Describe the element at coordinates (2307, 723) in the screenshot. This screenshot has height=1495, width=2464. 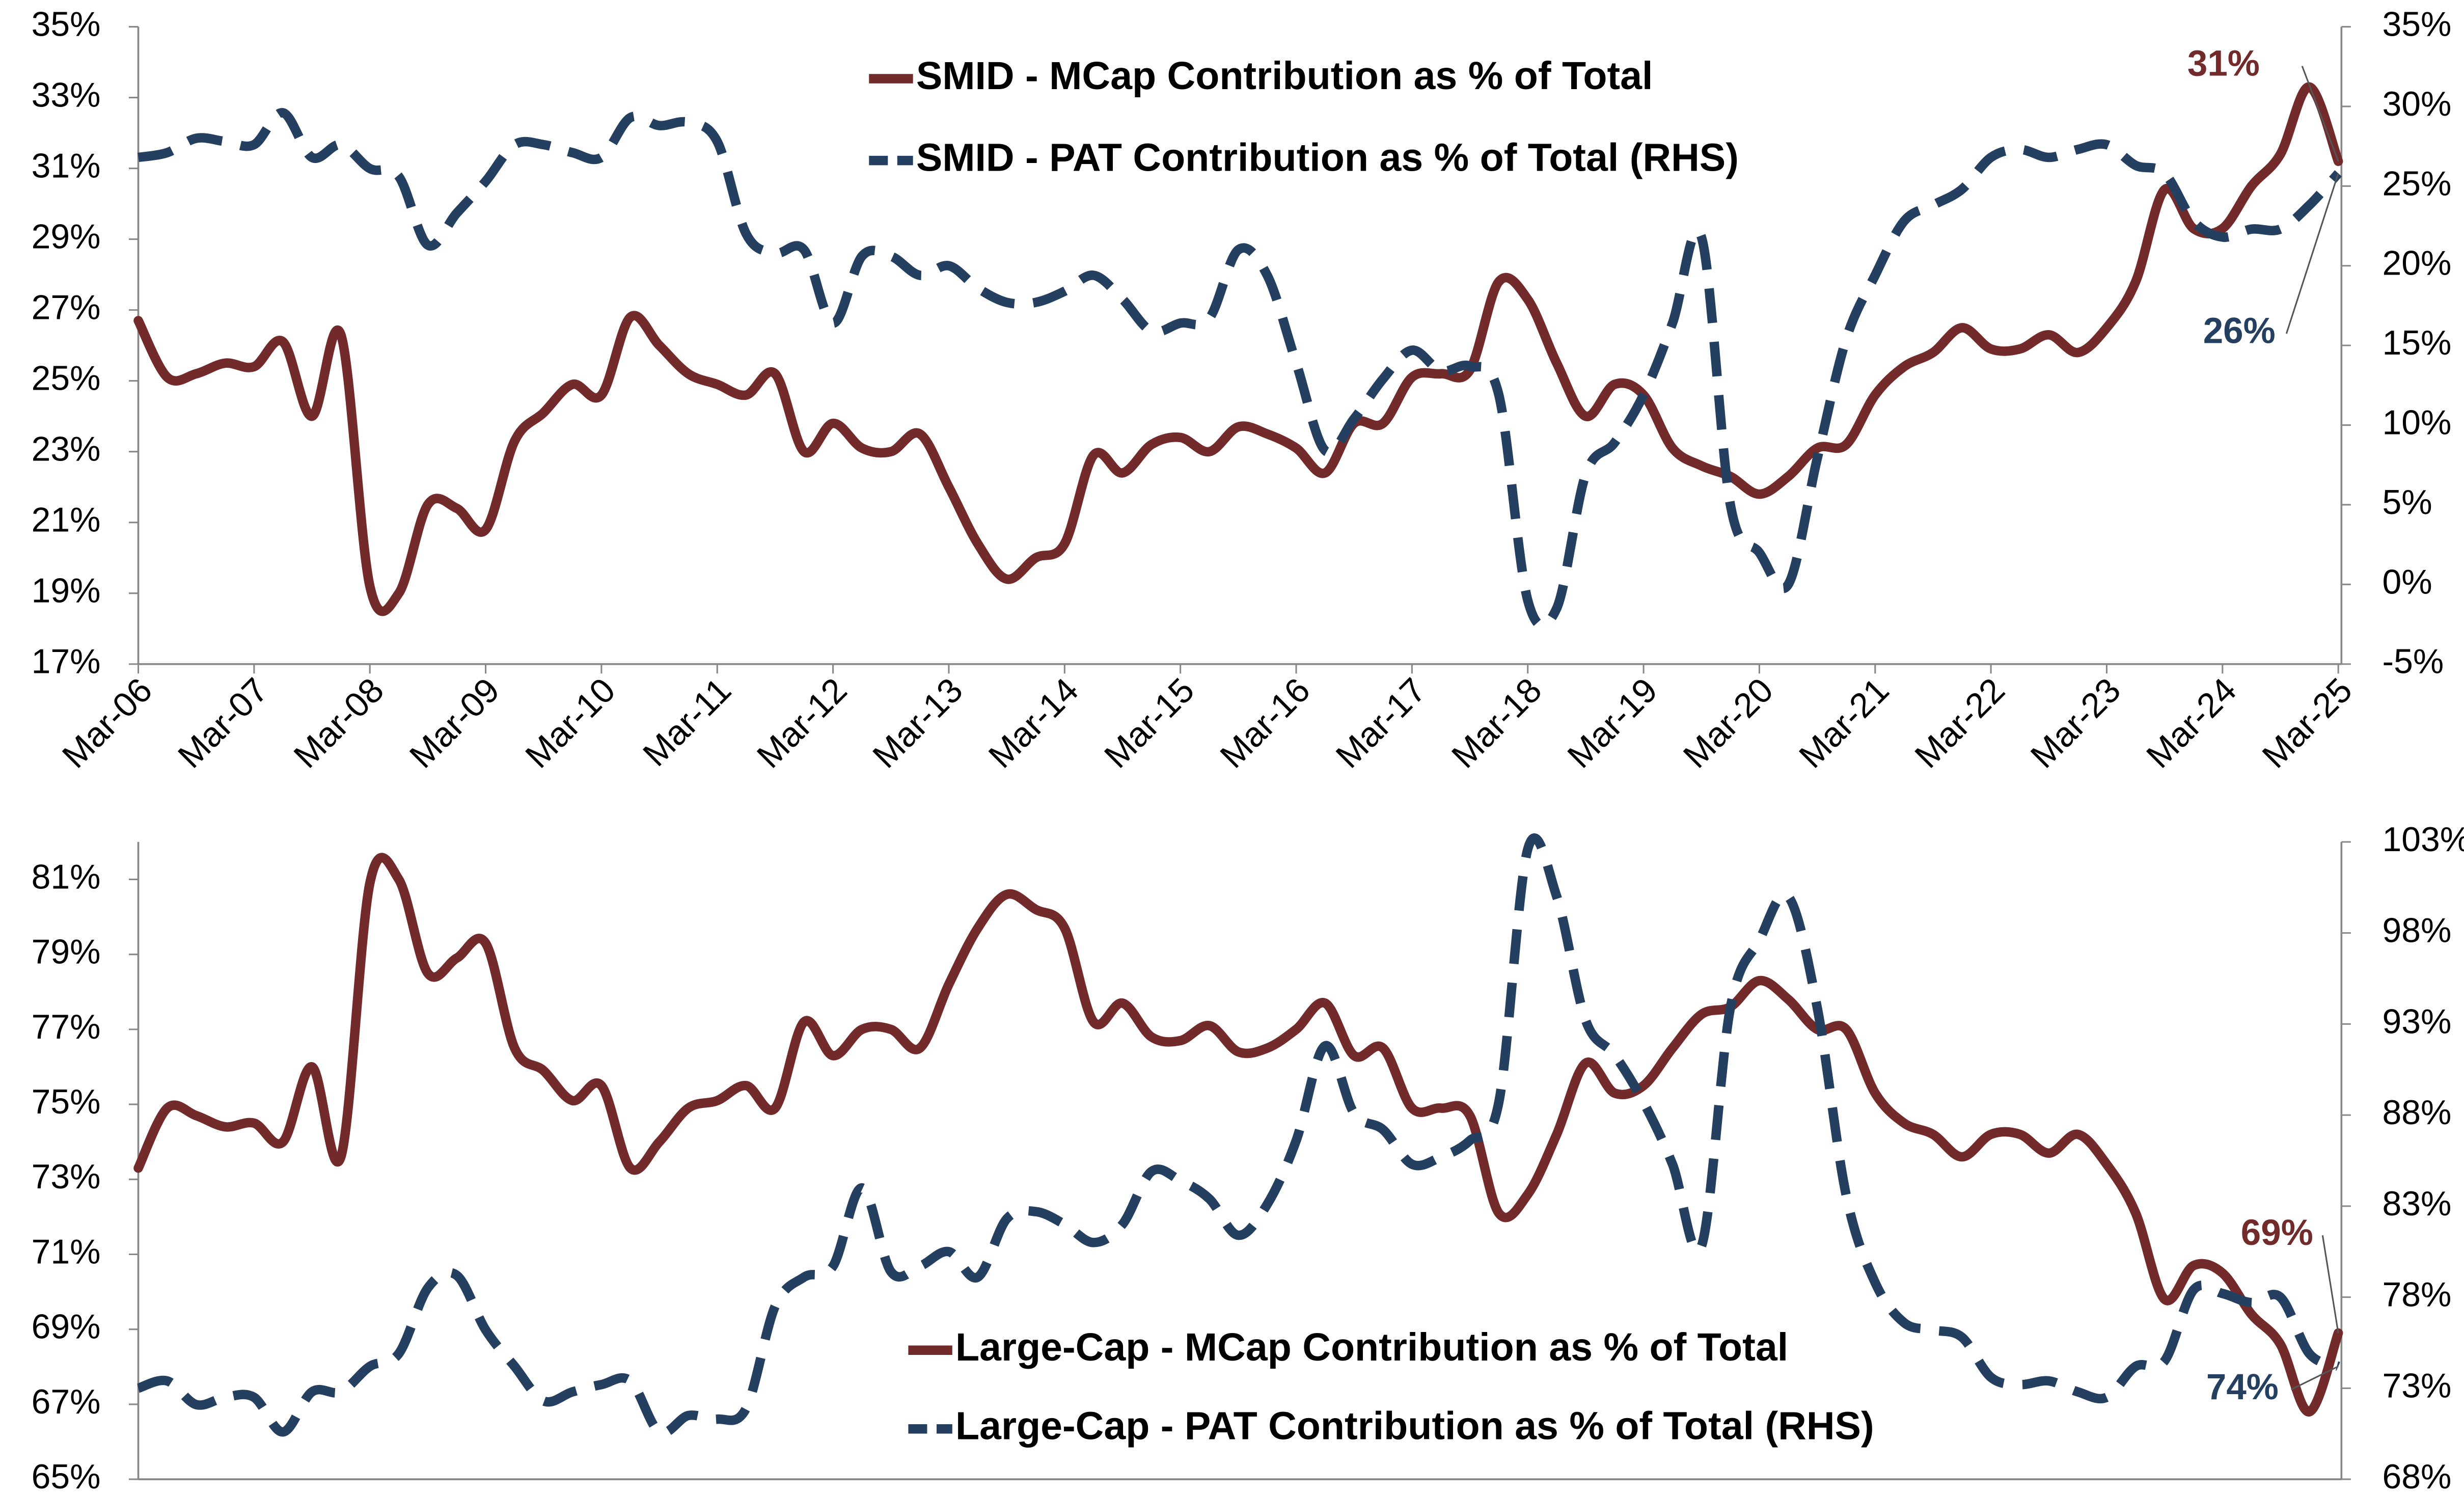
I see `x-tick-label: Mar-25` at that location.